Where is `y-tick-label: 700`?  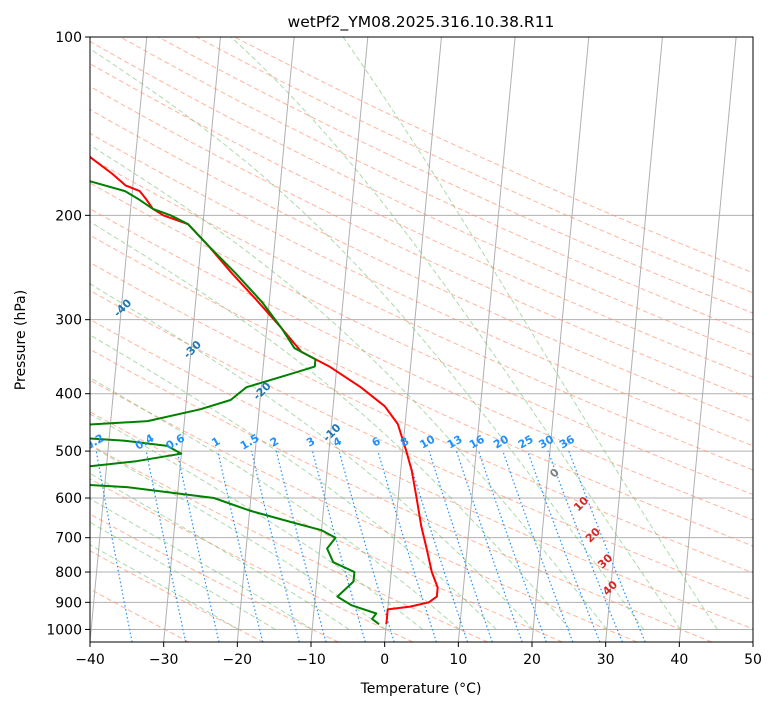 y-tick-label: 700 is located at coordinates (68, 539).